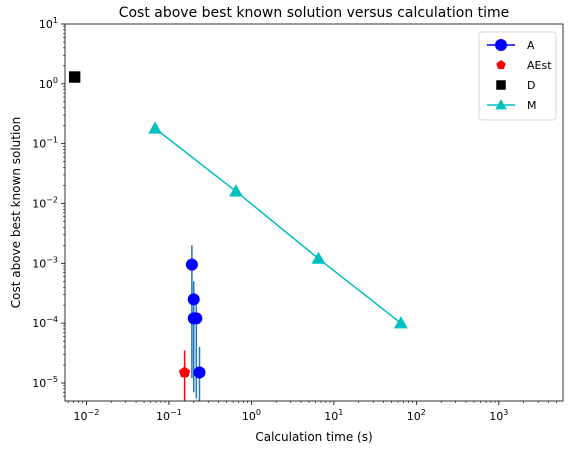 The height and width of the screenshot is (454, 572). I want to click on y-tick-label: 10⁻³, so click(45, 262).